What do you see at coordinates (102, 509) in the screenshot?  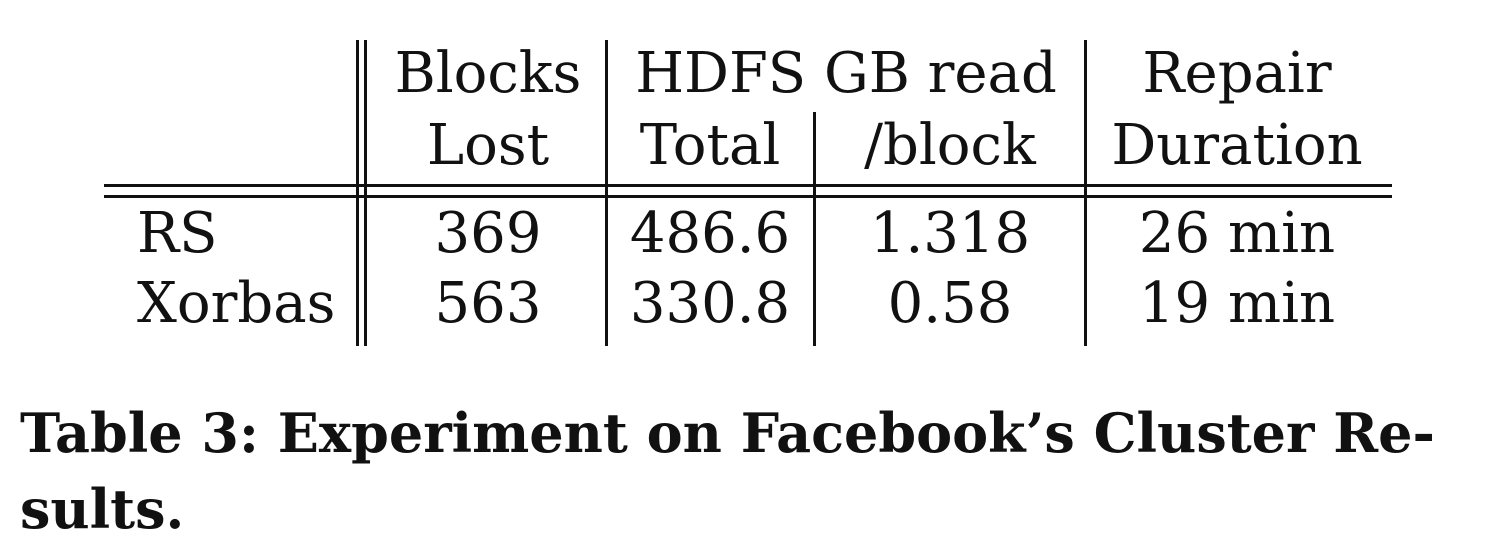 I see `caption-line-2: sults.` at bounding box center [102, 509].